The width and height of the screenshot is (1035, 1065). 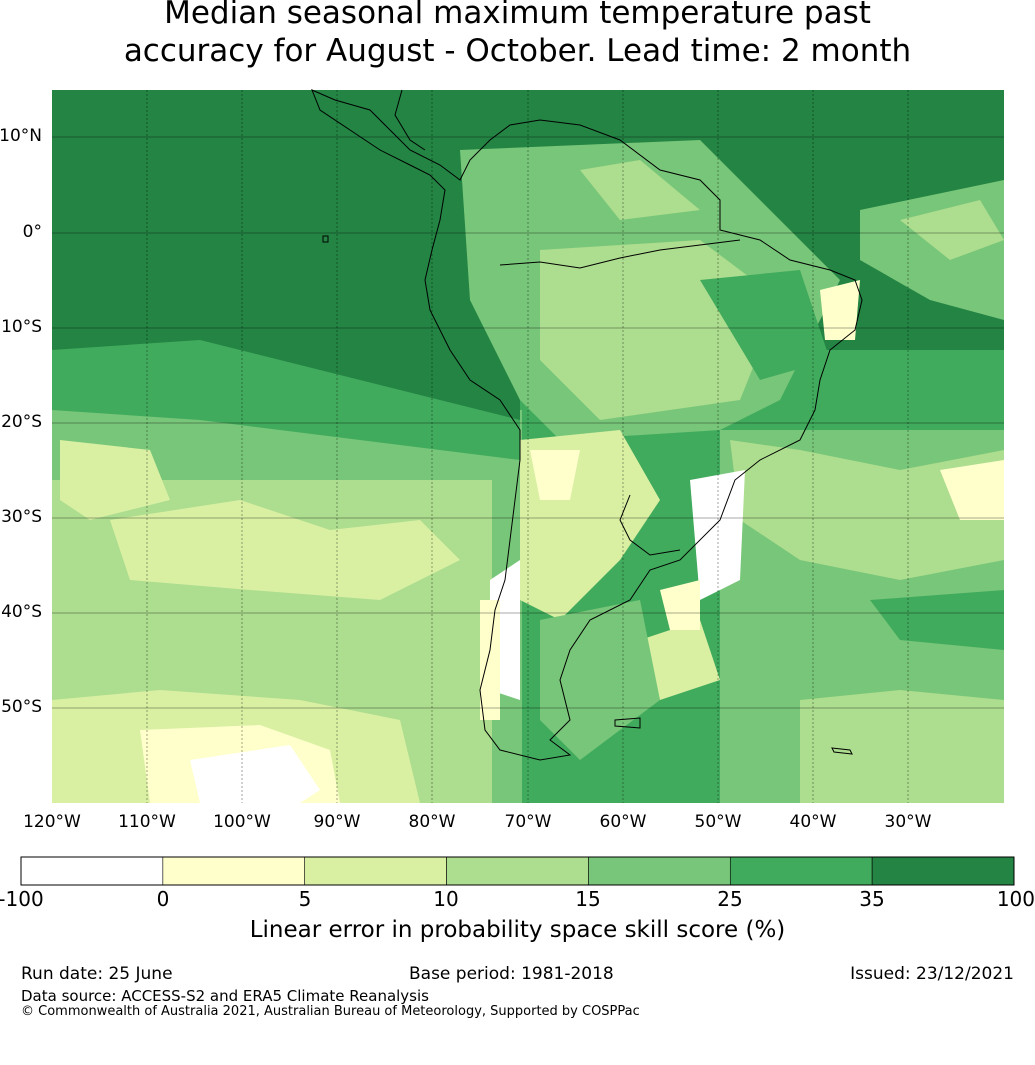 What do you see at coordinates (432, 822) in the screenshot?
I see `lon-label-80w: 80°W` at bounding box center [432, 822].